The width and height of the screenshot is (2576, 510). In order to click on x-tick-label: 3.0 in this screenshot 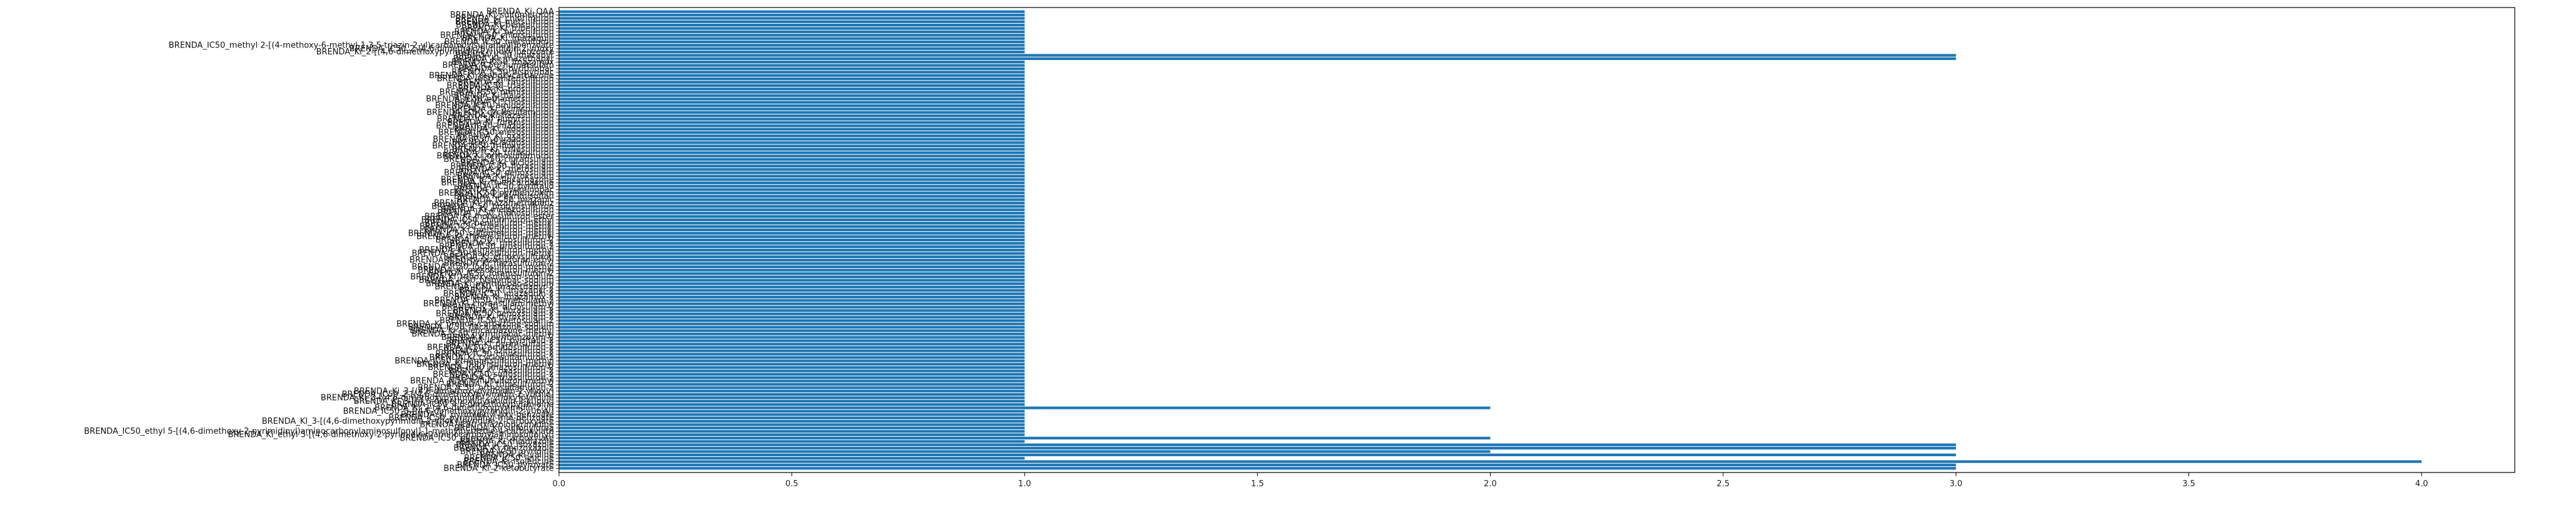, I will do `click(1956, 484)`.